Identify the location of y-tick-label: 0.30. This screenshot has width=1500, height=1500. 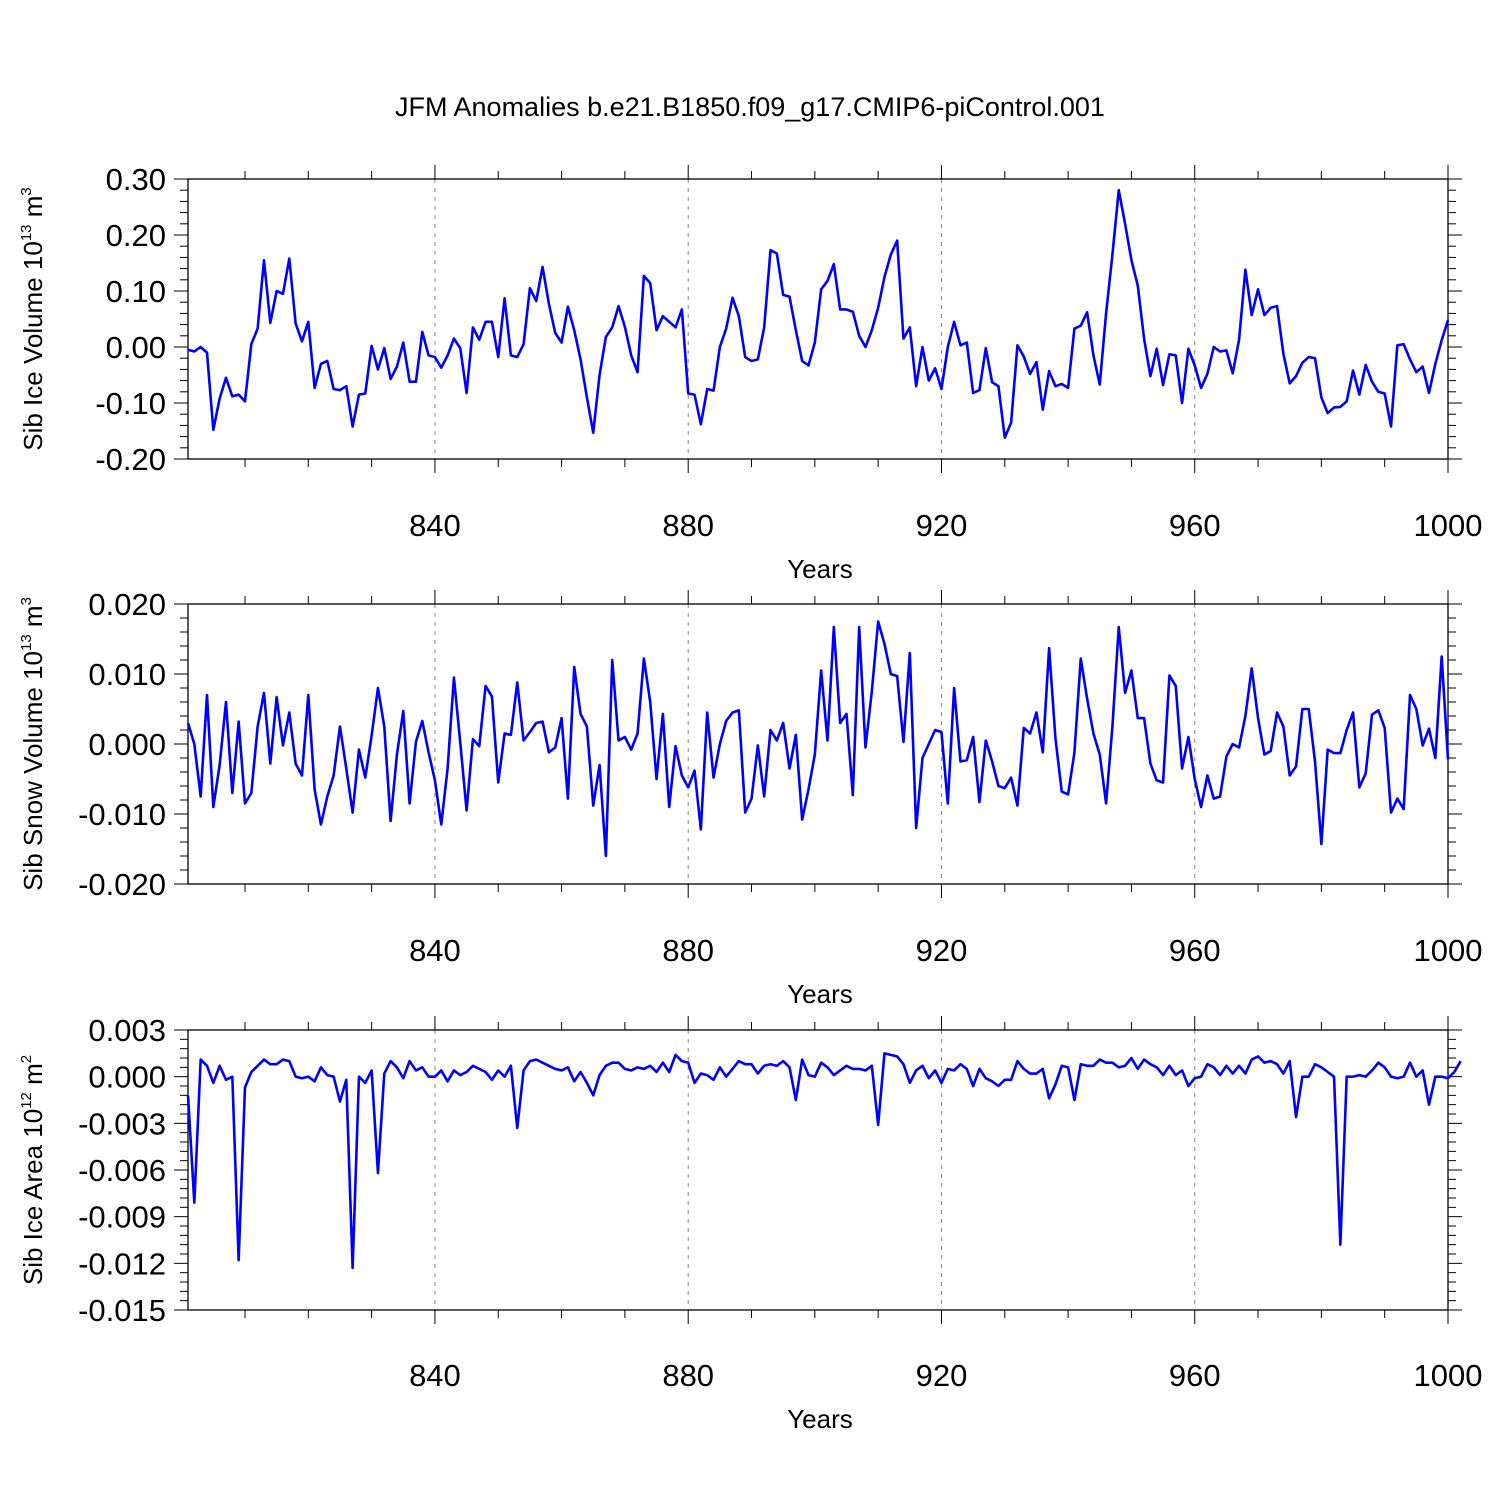
(136, 179).